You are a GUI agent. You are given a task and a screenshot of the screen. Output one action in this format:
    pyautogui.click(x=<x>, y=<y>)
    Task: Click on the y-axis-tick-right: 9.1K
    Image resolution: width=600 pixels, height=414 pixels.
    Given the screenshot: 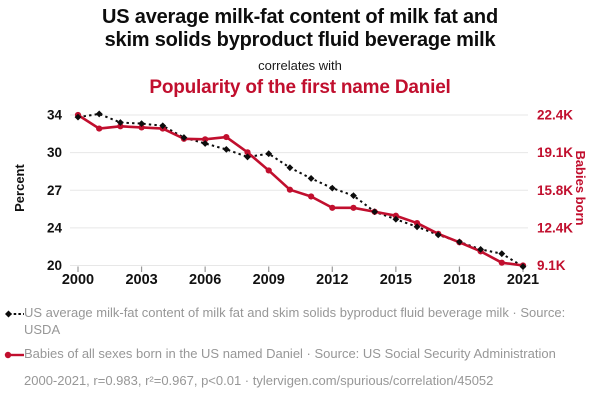 What is the action you would take?
    pyautogui.click(x=551, y=265)
    